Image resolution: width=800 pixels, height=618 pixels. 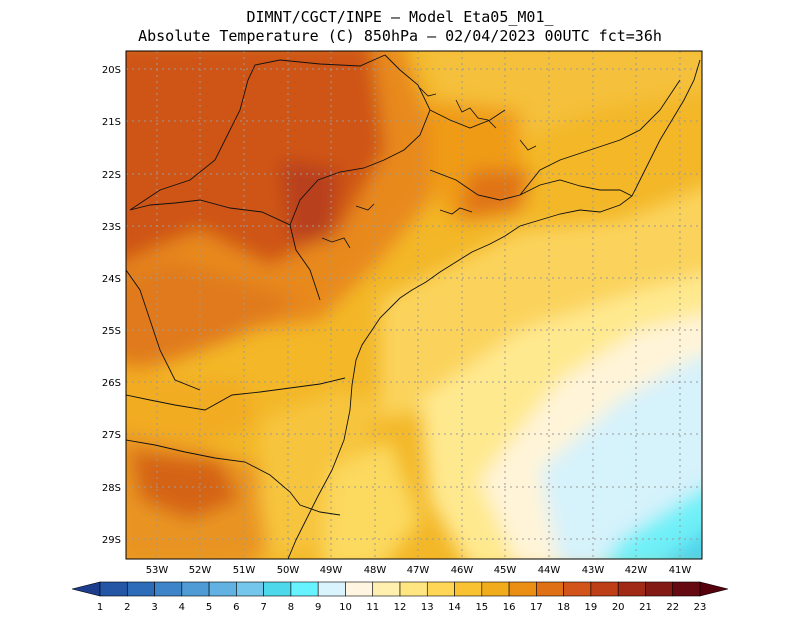 I want to click on colorbar-label: 17, so click(x=536, y=607).